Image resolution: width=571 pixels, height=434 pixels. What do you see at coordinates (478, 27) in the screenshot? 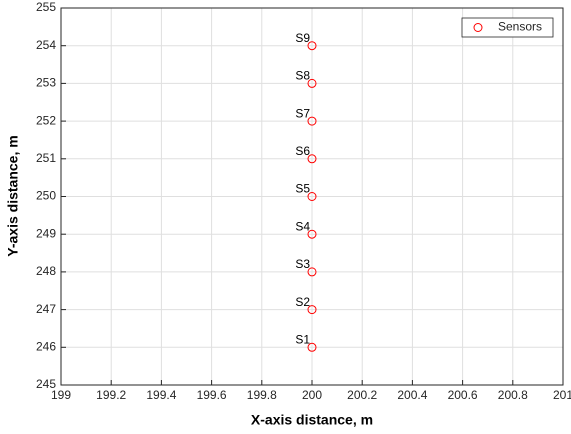
I see `legend-marker` at bounding box center [478, 27].